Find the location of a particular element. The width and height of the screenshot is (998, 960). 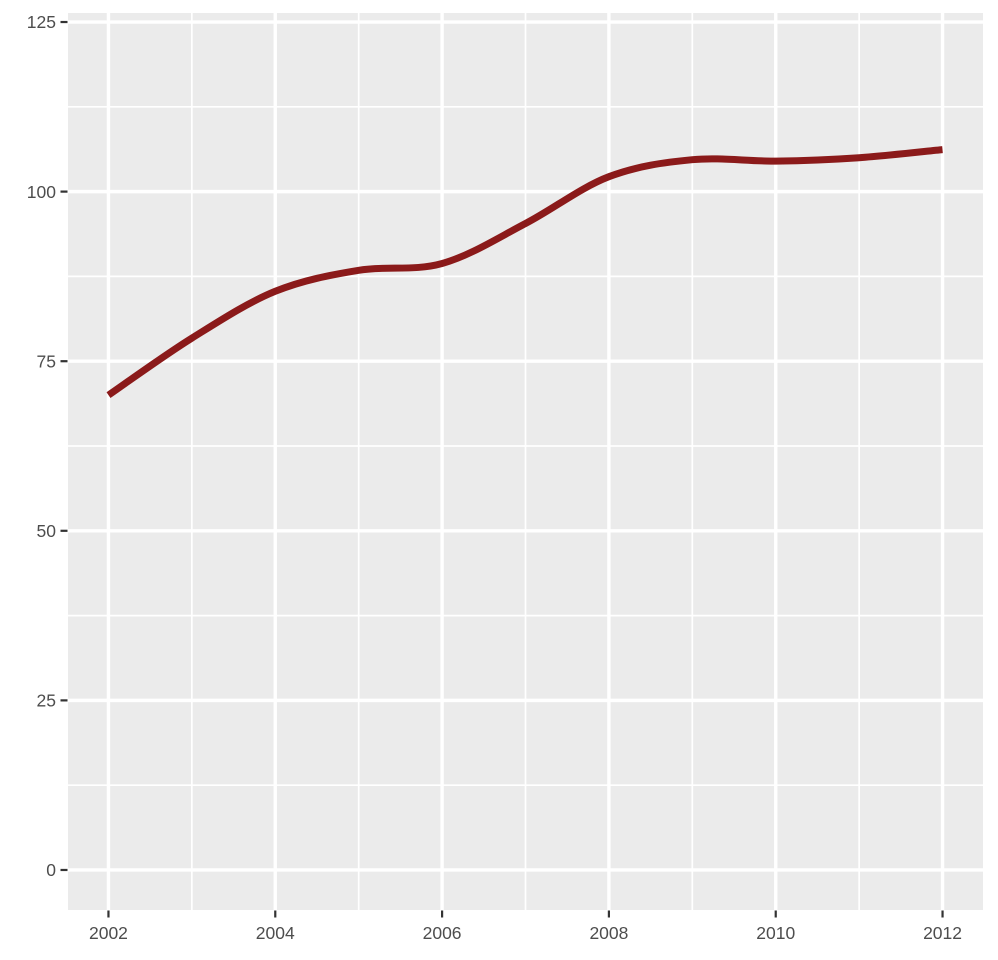

y-tick-label: 50 is located at coordinates (47, 531).